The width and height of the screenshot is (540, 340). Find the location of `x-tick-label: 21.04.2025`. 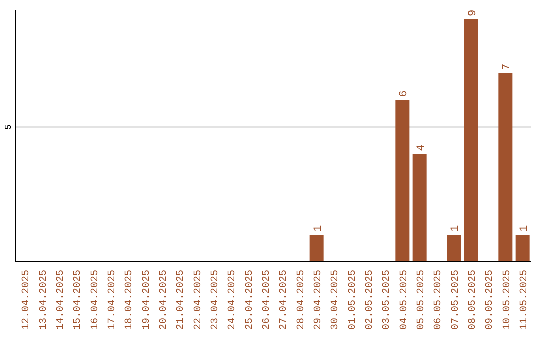

x-tick-label: 21.04.2025 is located at coordinates (182, 300).